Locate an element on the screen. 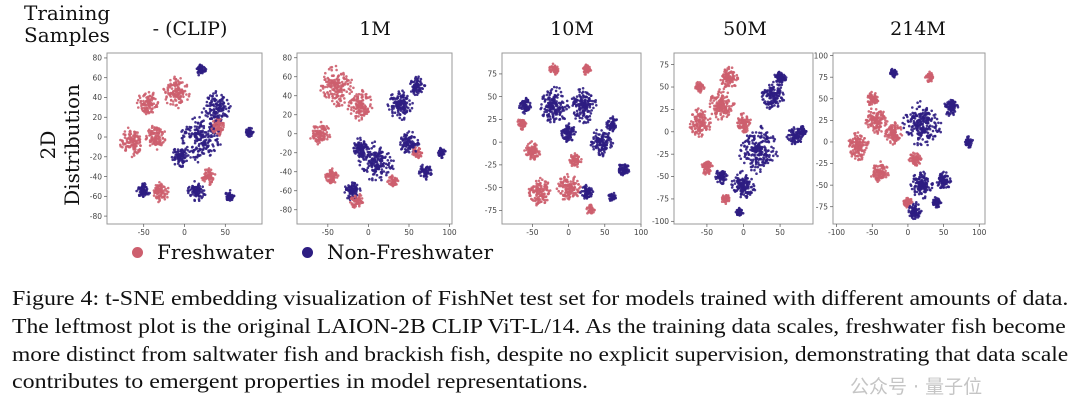 The width and height of the screenshot is (1080, 405). y-tick-label: 60 is located at coordinates (287, 76).